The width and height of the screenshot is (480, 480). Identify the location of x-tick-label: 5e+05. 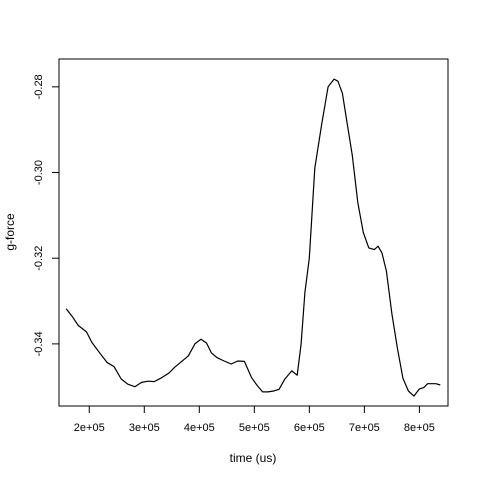
(254, 428).